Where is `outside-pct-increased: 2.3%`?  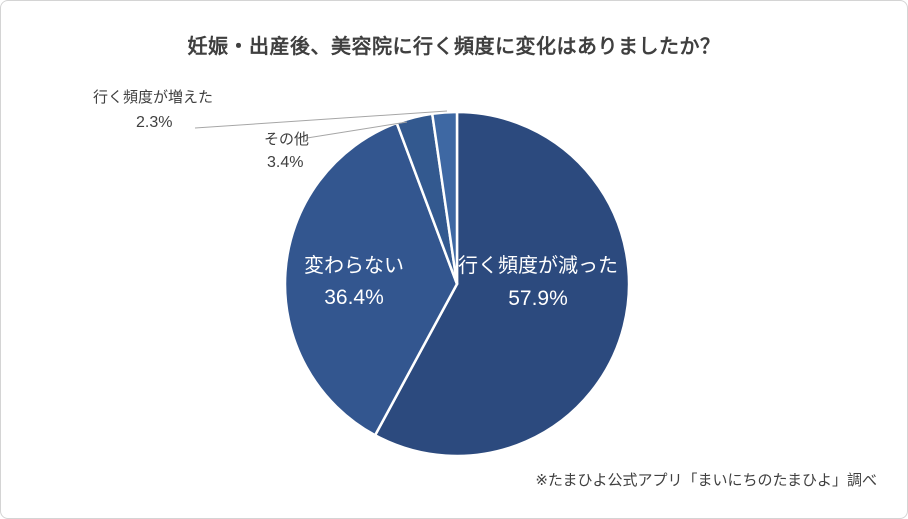 outside-pct-increased: 2.3% is located at coordinates (154, 122).